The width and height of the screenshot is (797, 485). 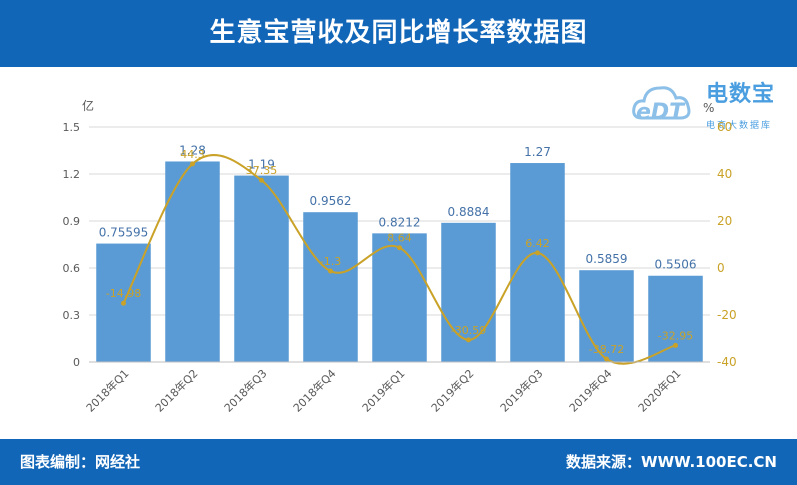 What do you see at coordinates (107, 390) in the screenshot?
I see `category-tick-label: 2018年Q1` at bounding box center [107, 390].